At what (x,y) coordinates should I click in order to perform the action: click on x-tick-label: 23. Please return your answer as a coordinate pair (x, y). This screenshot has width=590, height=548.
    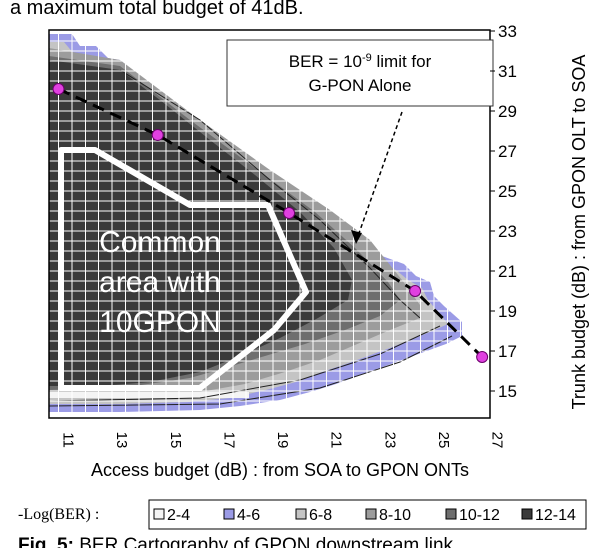
    Looking at the image, I should click on (389, 440).